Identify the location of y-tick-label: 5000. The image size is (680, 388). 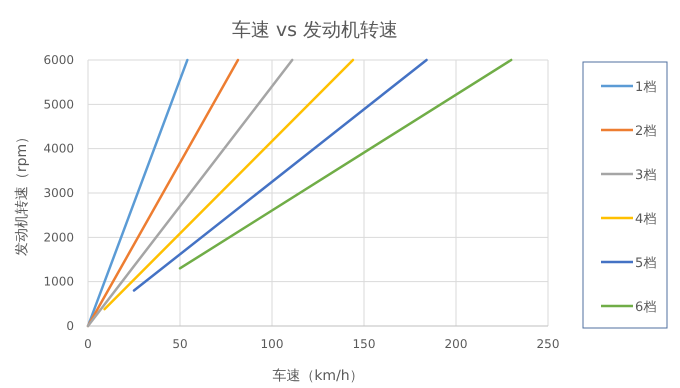
(58, 104).